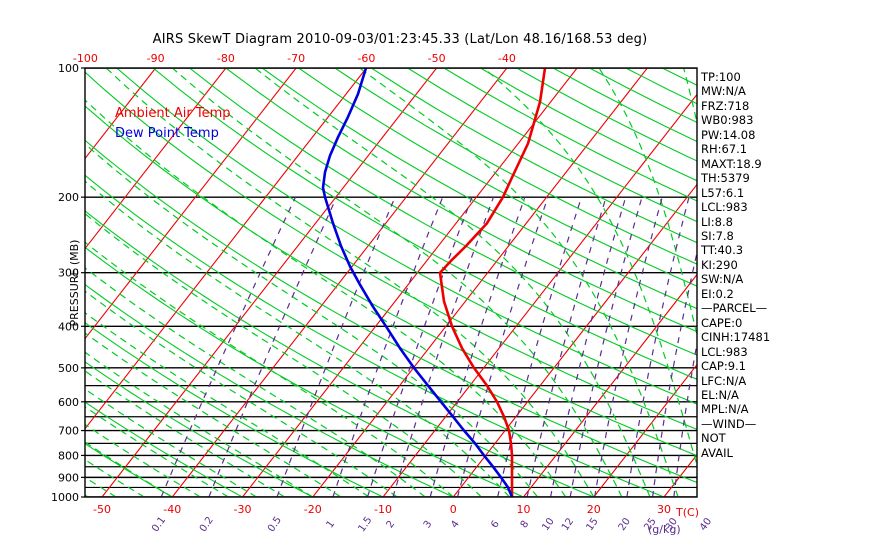 The width and height of the screenshot is (870, 560). Describe the element at coordinates (74, 283) in the screenshot. I see `pressure-axis-label: PRESSURE (MB)` at that location.